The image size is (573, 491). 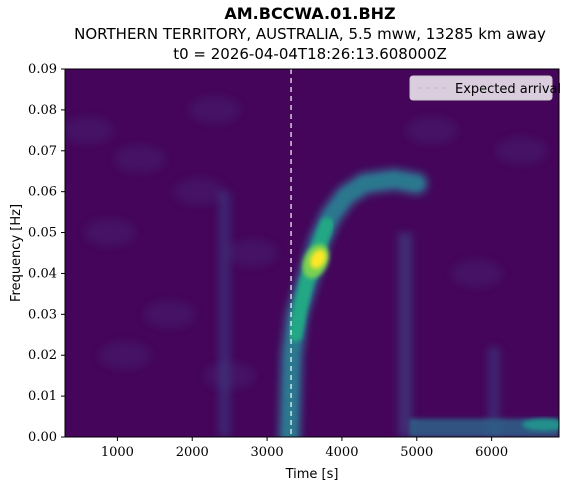 I want to click on y-tick-label: 0.07, so click(x=42, y=151).